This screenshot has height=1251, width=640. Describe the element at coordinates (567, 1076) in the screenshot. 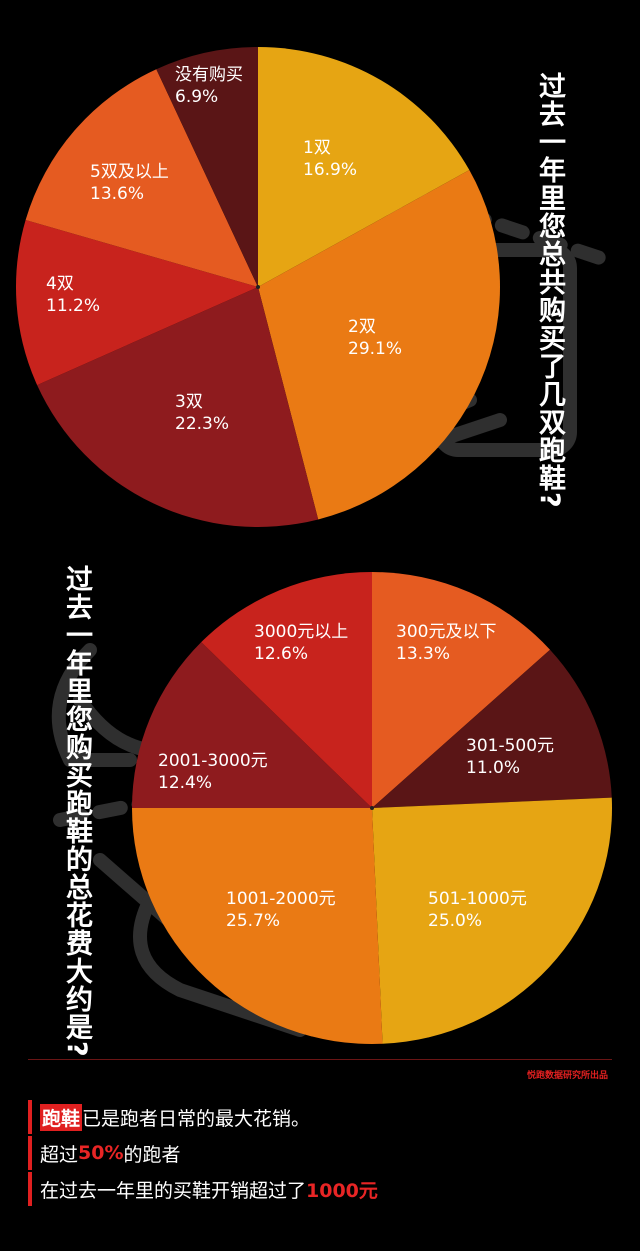

I see `credit-text: 悦跑数据研究所出品` at that location.